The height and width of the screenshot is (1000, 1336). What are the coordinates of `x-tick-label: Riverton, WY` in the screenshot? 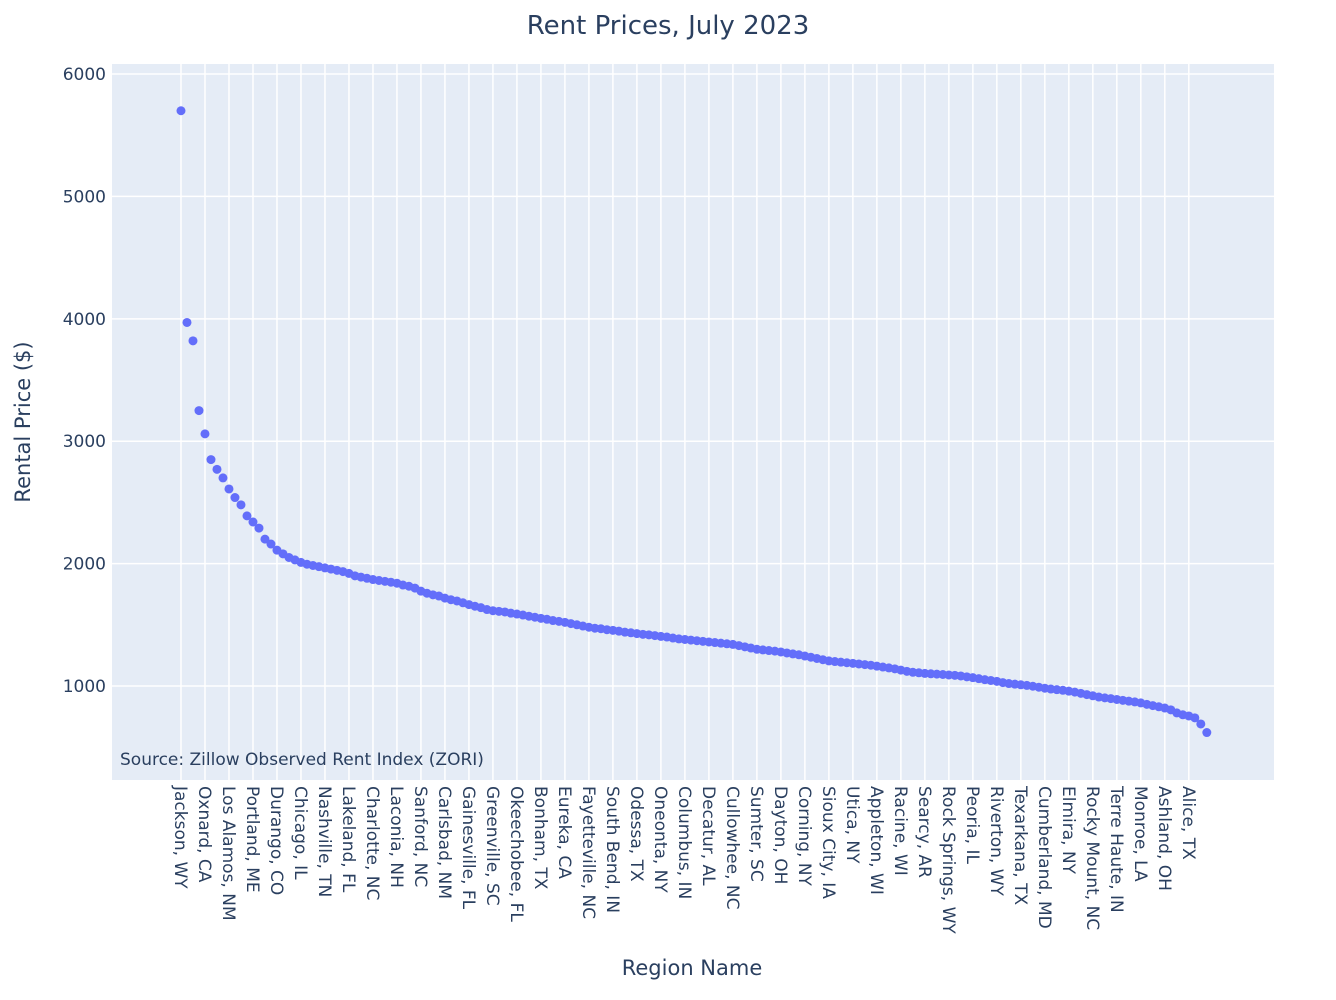 It's located at (996, 841).